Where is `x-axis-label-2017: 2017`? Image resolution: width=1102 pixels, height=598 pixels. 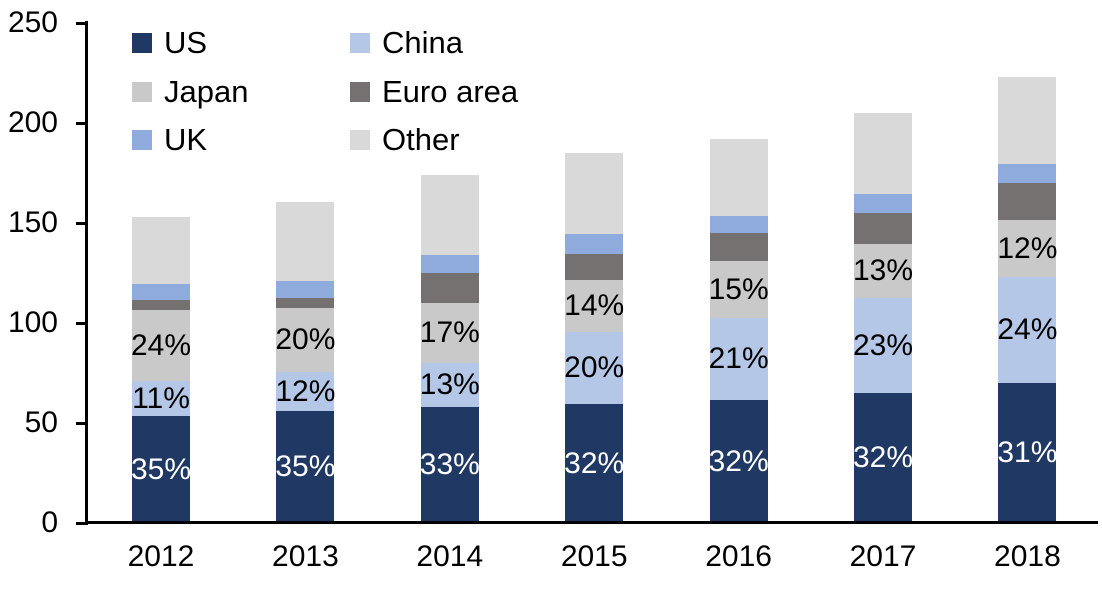
x-axis-label-2017: 2017 is located at coordinates (883, 556).